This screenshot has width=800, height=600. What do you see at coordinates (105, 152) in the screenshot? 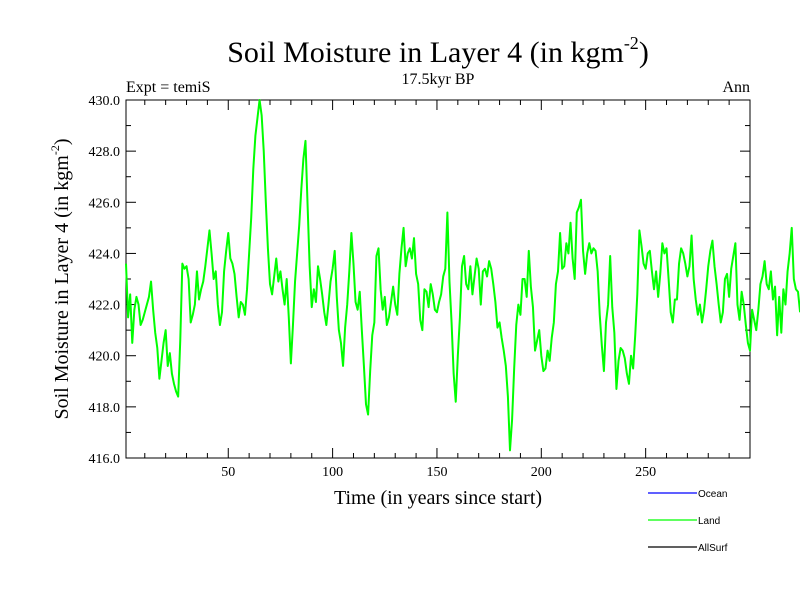
I see `y-tick-label: 428.0` at bounding box center [105, 152].